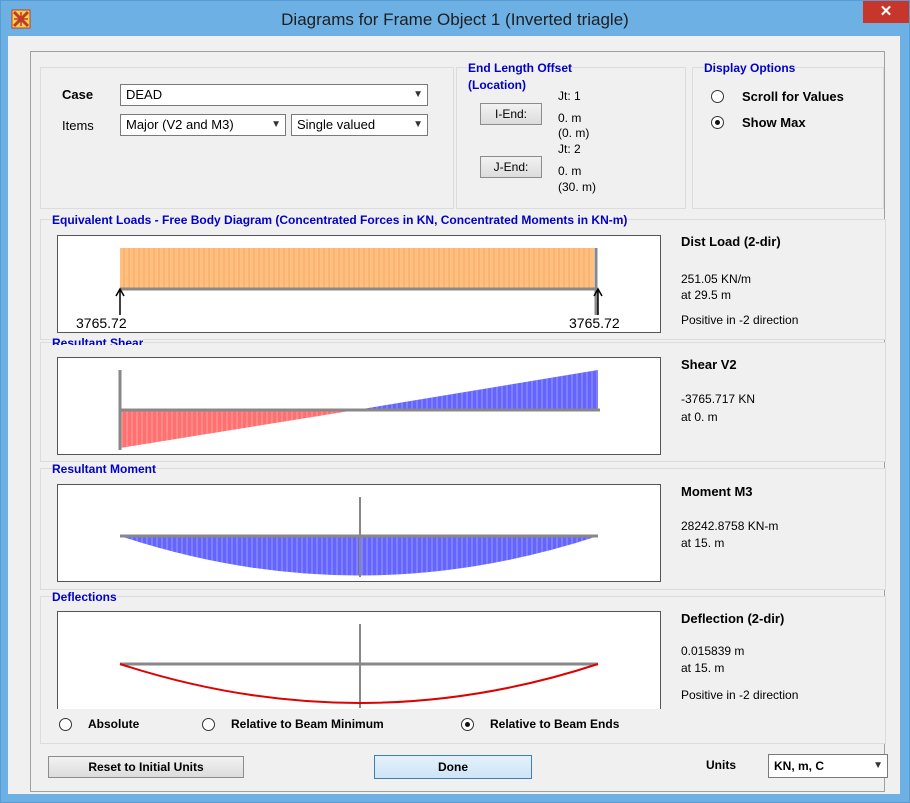  I want to click on left-reaction-value: 3765.72, so click(101, 323).